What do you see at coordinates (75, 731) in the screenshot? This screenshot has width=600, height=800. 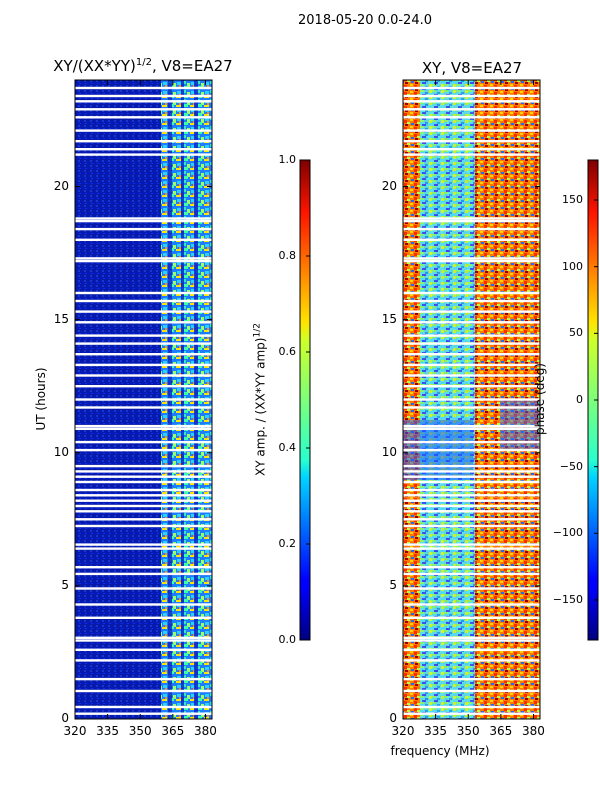 I see `amp-xtick-label-0: 320` at bounding box center [75, 731].